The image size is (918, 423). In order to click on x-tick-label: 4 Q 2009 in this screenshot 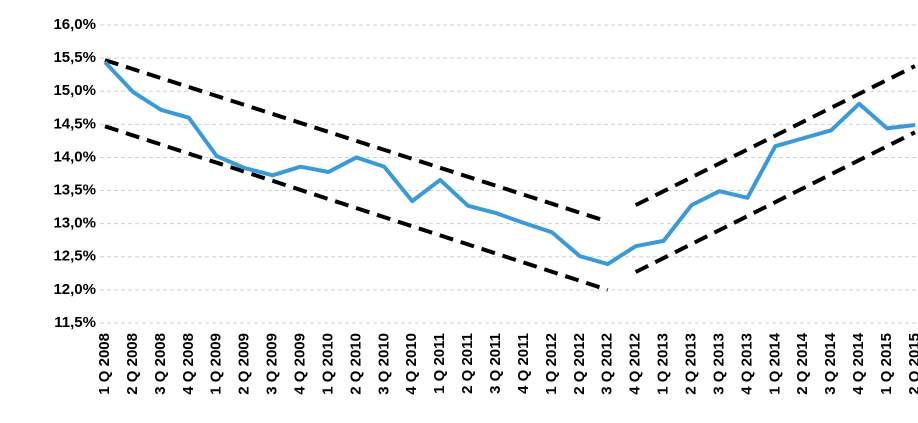, I will do `click(299, 364)`.